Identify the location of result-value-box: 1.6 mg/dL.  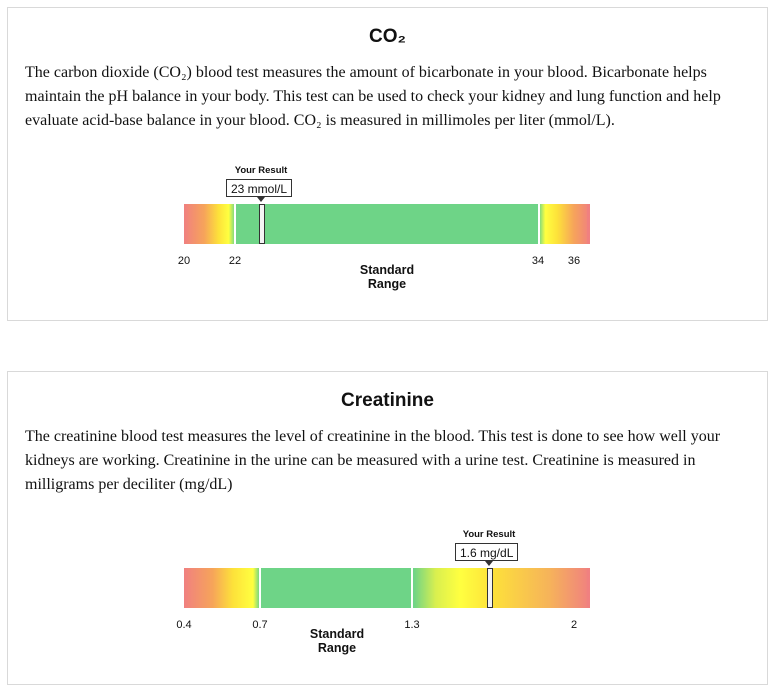
(487, 552).